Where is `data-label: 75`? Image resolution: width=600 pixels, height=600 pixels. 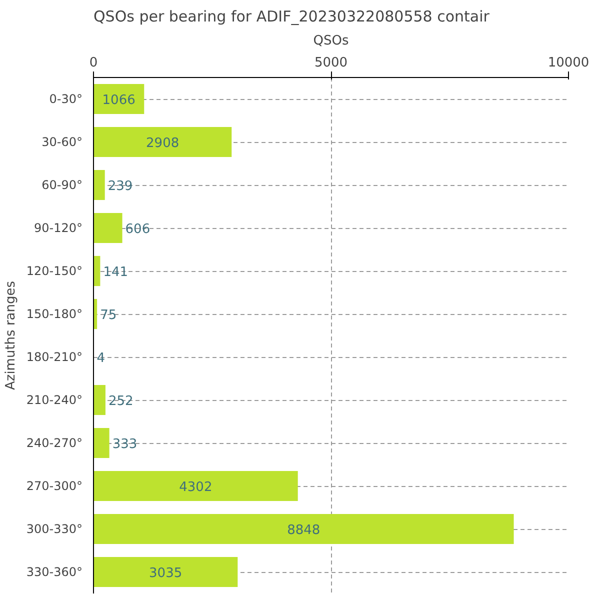
data-label: 75 is located at coordinates (108, 315).